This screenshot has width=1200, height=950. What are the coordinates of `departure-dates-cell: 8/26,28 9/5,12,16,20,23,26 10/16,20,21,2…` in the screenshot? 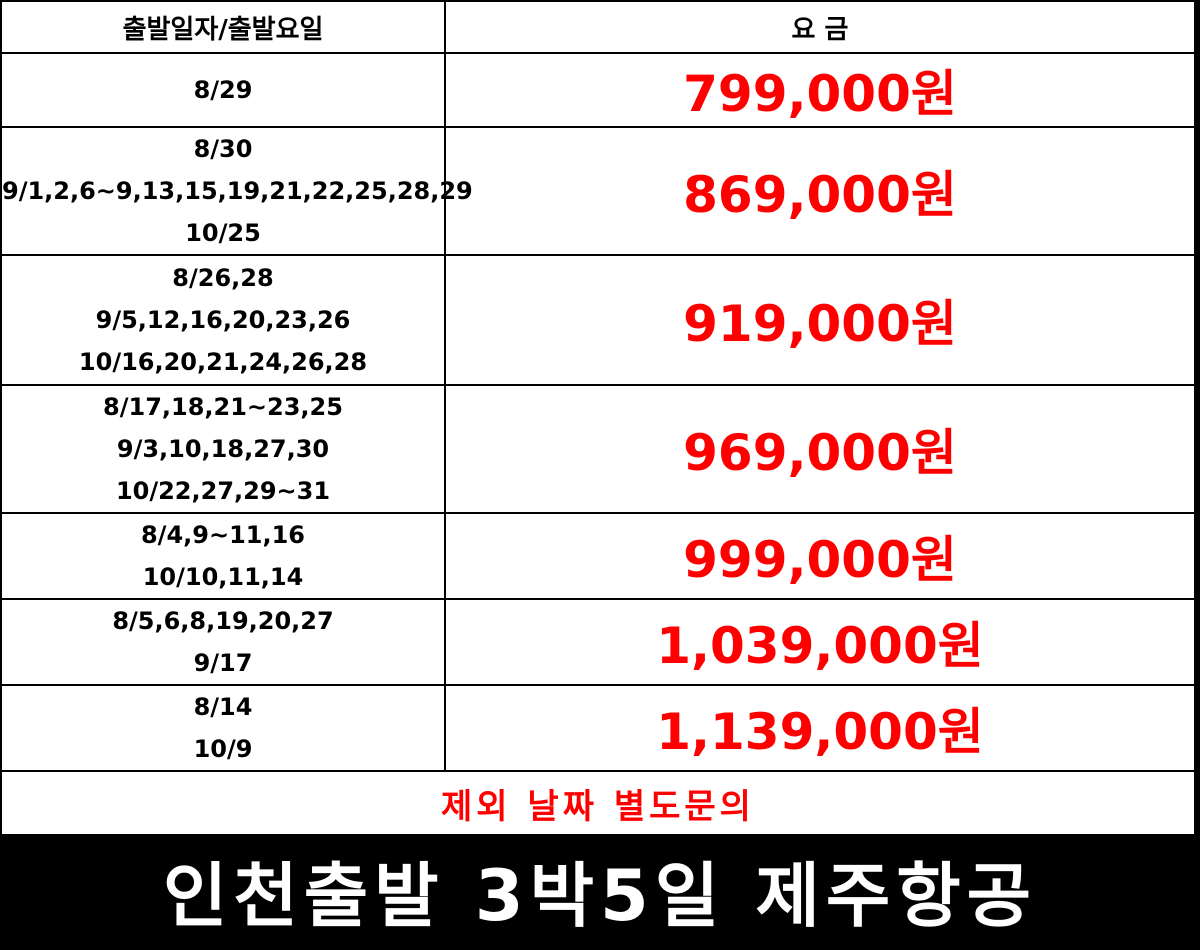 It's located at (223, 320).